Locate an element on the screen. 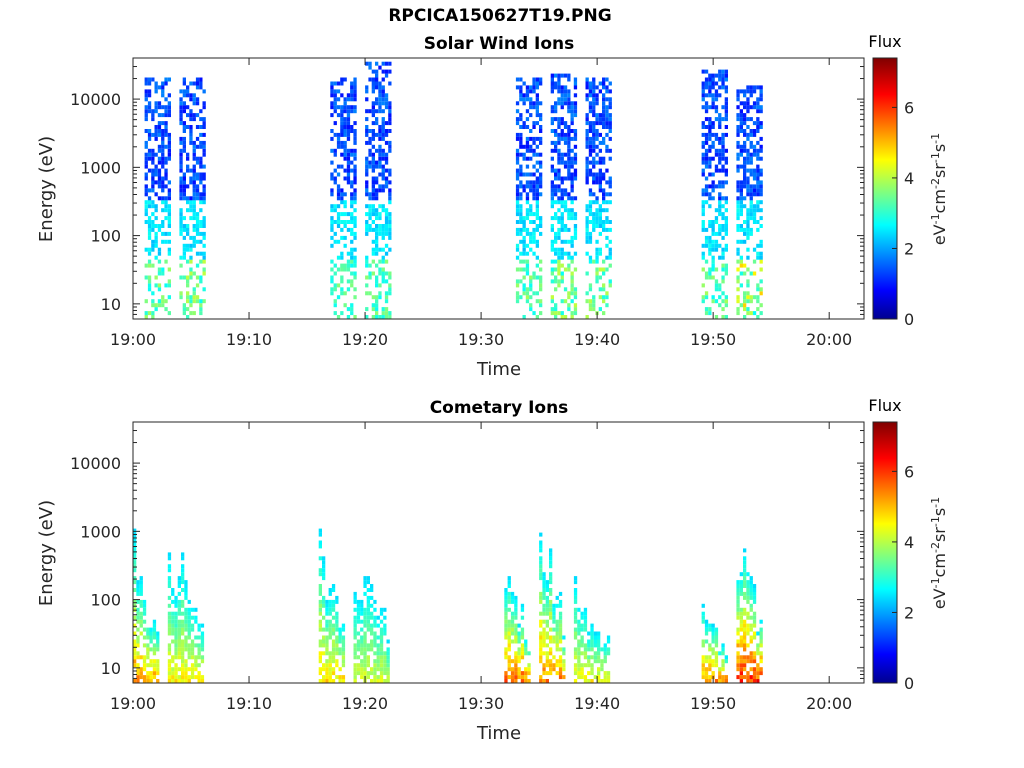  colorbar-tick-label: 0 is located at coordinates (909, 319).